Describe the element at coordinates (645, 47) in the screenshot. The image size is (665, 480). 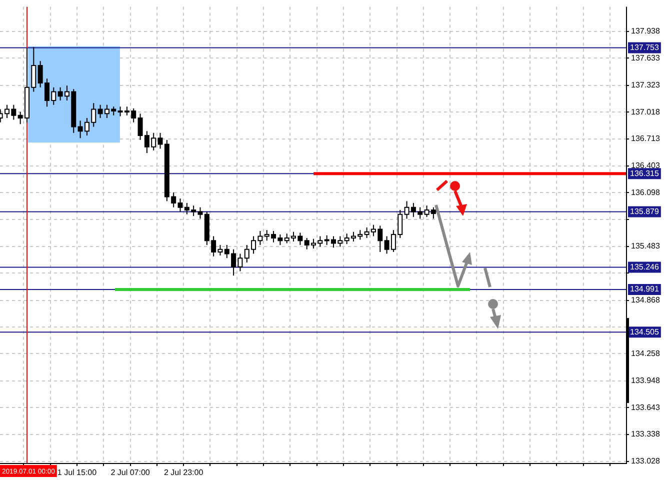
I see `ref-line-label: 137.753` at that location.